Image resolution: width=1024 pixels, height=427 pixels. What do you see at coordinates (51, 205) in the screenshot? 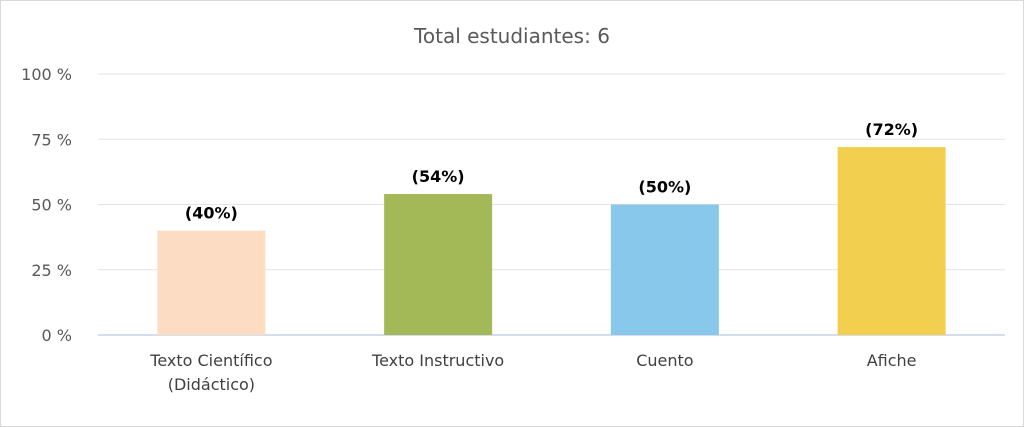
I see `y-tick-label: 50 %` at bounding box center [51, 205].